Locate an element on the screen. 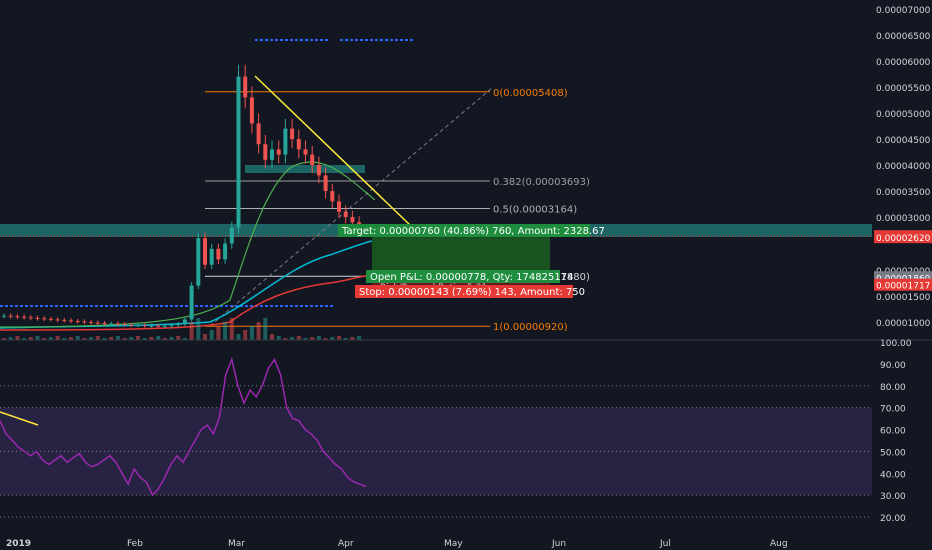 This screenshot has height=550, width=932. fib-level-label-1: 0.382(0.00003693) is located at coordinates (541, 182).